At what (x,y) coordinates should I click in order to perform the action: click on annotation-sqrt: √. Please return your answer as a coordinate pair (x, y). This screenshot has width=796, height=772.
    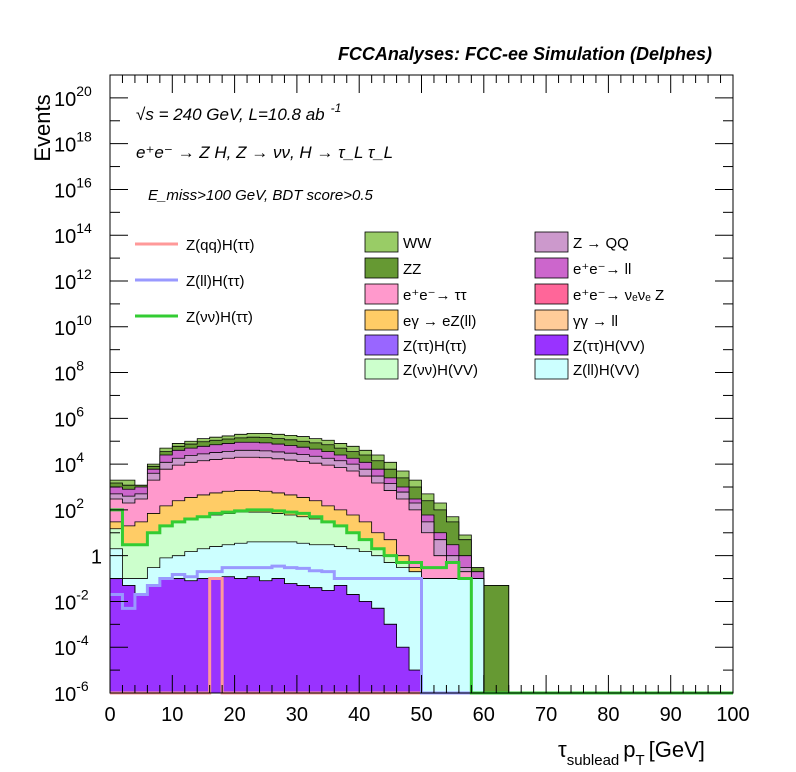
    Looking at the image, I should click on (141, 114).